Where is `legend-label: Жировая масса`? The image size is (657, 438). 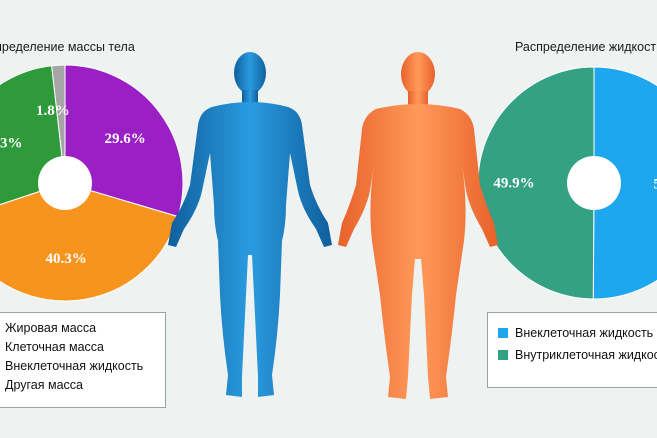
legend-label: Жировая масса is located at coordinates (51, 328).